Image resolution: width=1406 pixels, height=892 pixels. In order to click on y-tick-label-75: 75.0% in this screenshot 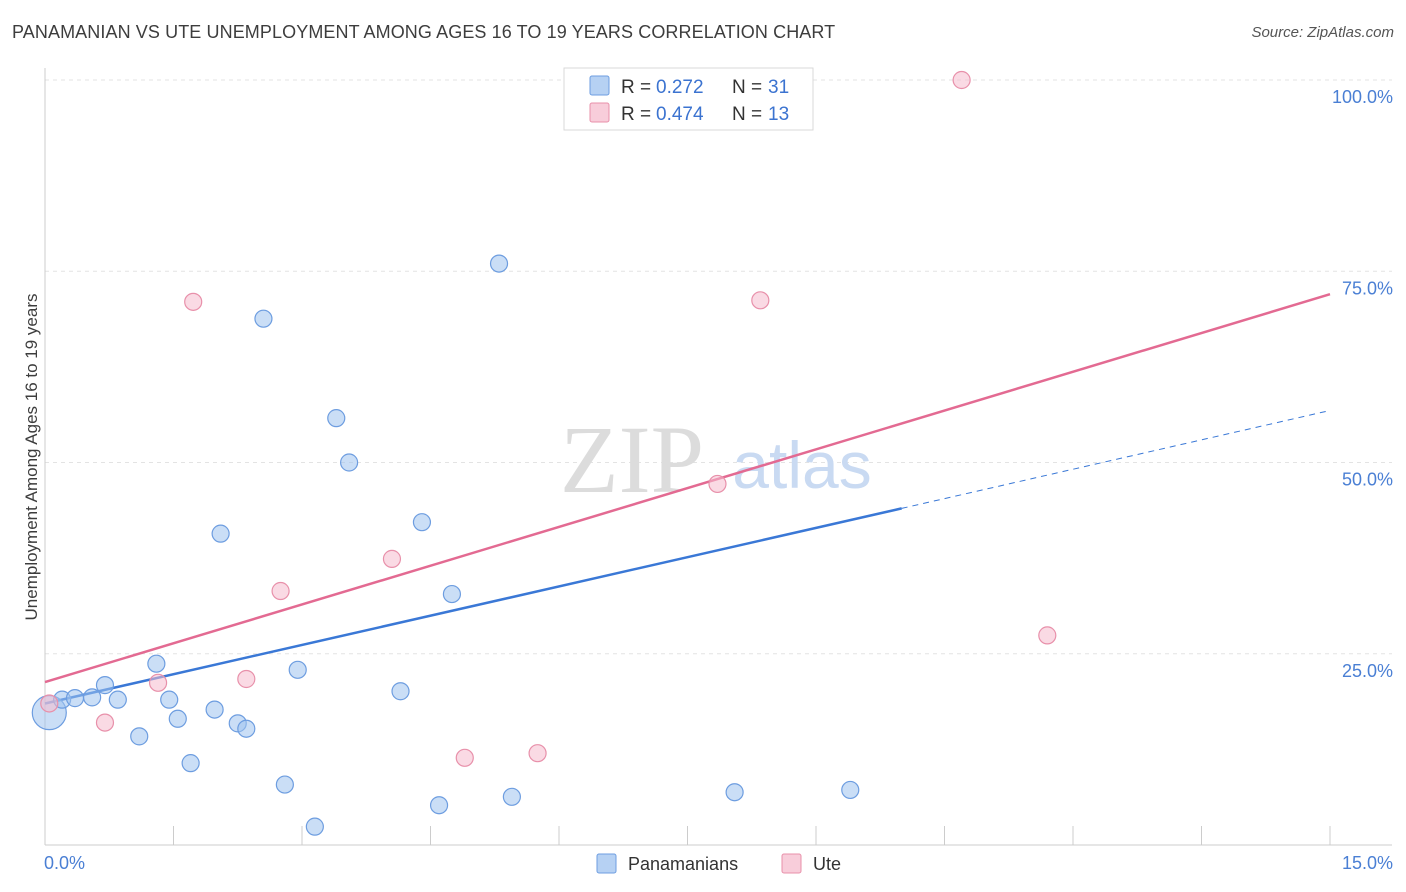, I will do `click(1367, 288)`.